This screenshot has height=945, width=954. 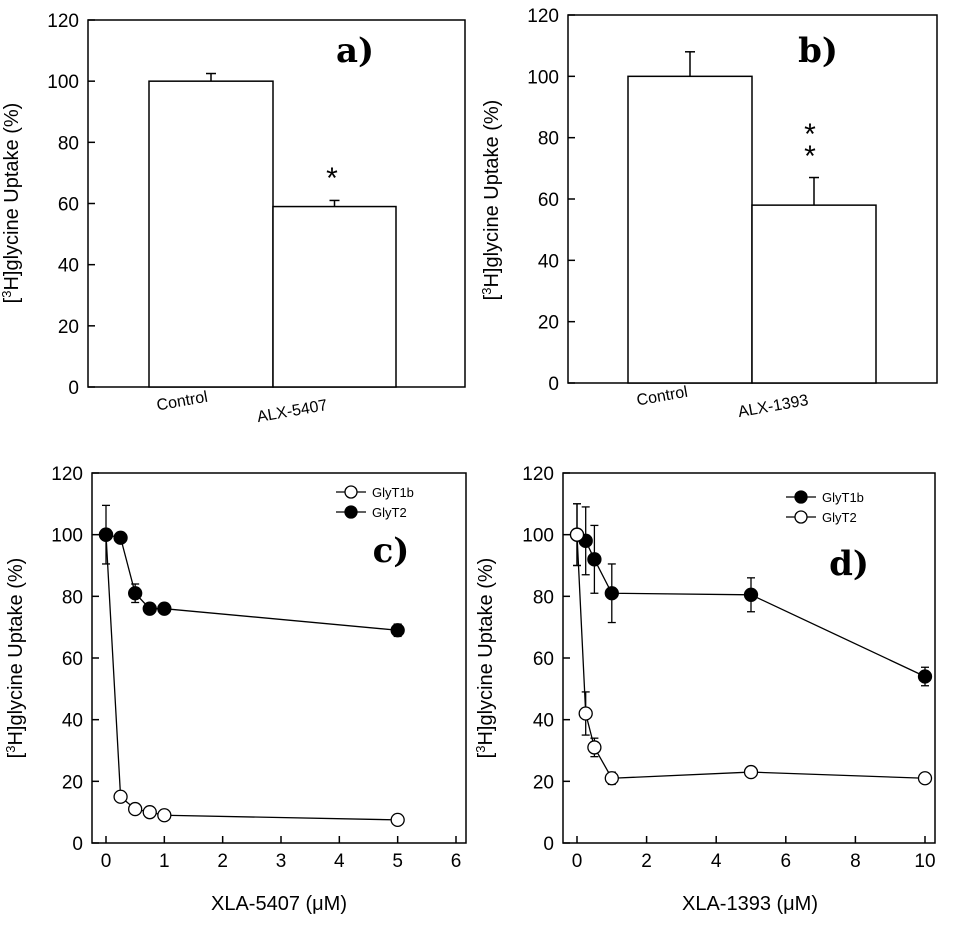 I want to click on significance-marker: *, so click(x=332, y=178).